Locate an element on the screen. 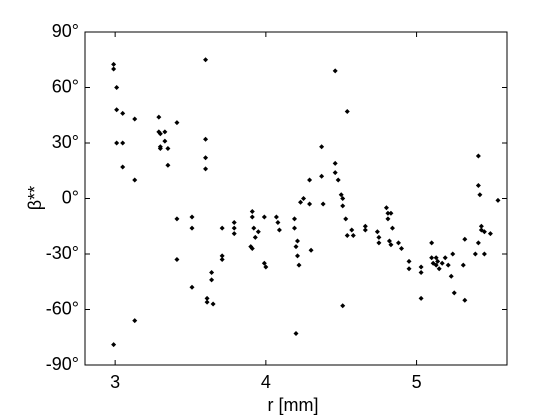 This screenshot has width=560, height=420. x-tick-label: 4 is located at coordinates (266, 382).